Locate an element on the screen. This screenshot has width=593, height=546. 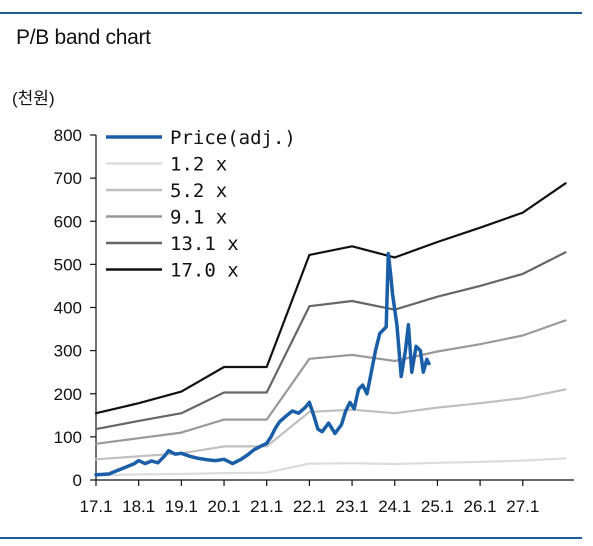
x-tick-label: 17.1 is located at coordinates (95, 506).